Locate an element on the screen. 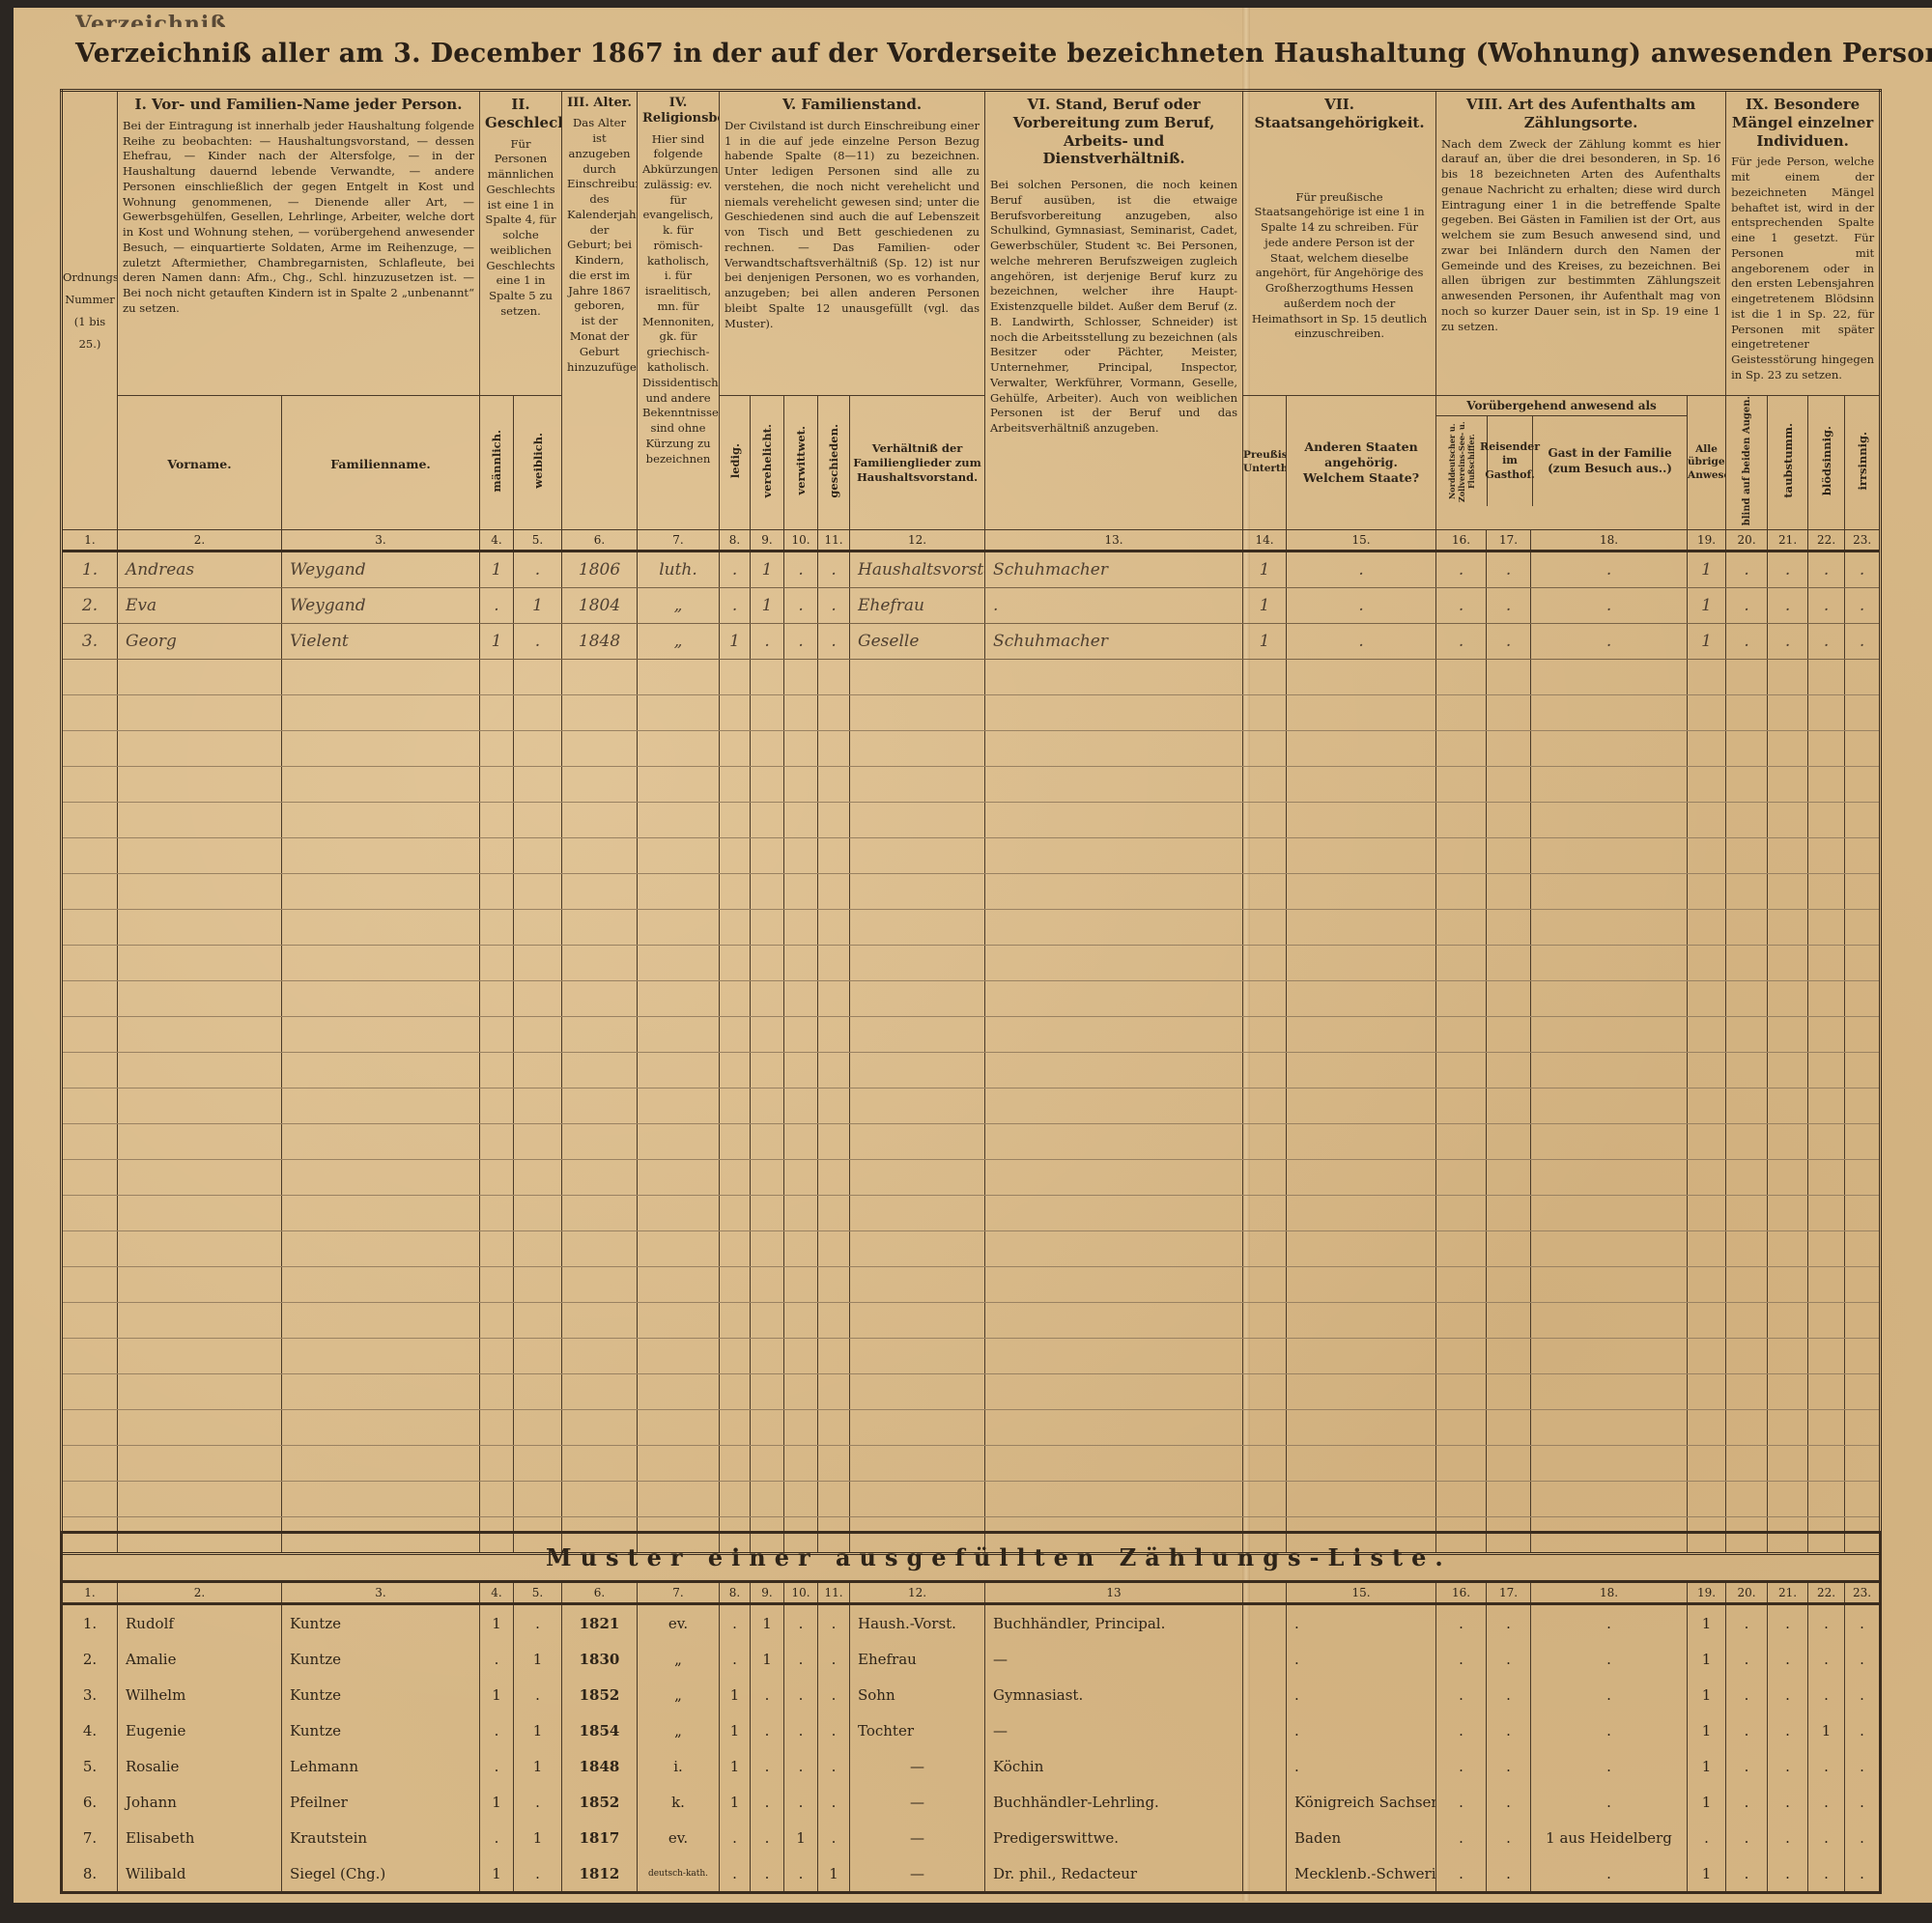  blank-cell-verhaeltniss is located at coordinates (917, 1285).